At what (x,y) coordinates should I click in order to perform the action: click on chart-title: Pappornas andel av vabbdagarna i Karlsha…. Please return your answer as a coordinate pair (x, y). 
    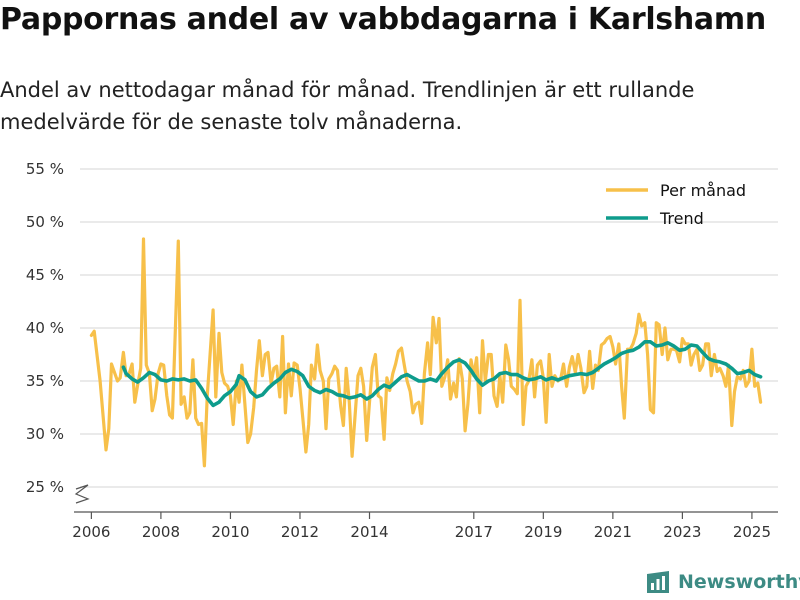
    Looking at the image, I should click on (383, 19).